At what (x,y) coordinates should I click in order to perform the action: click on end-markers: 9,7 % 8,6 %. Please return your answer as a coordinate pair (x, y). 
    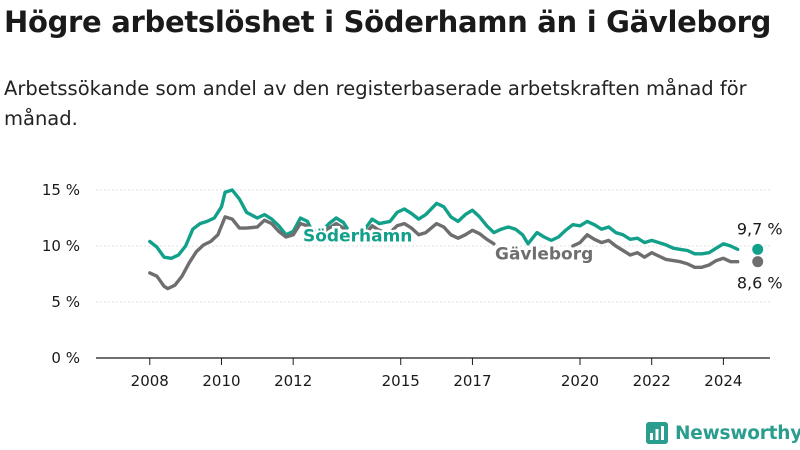
    Looking at the image, I should click on (760, 255).